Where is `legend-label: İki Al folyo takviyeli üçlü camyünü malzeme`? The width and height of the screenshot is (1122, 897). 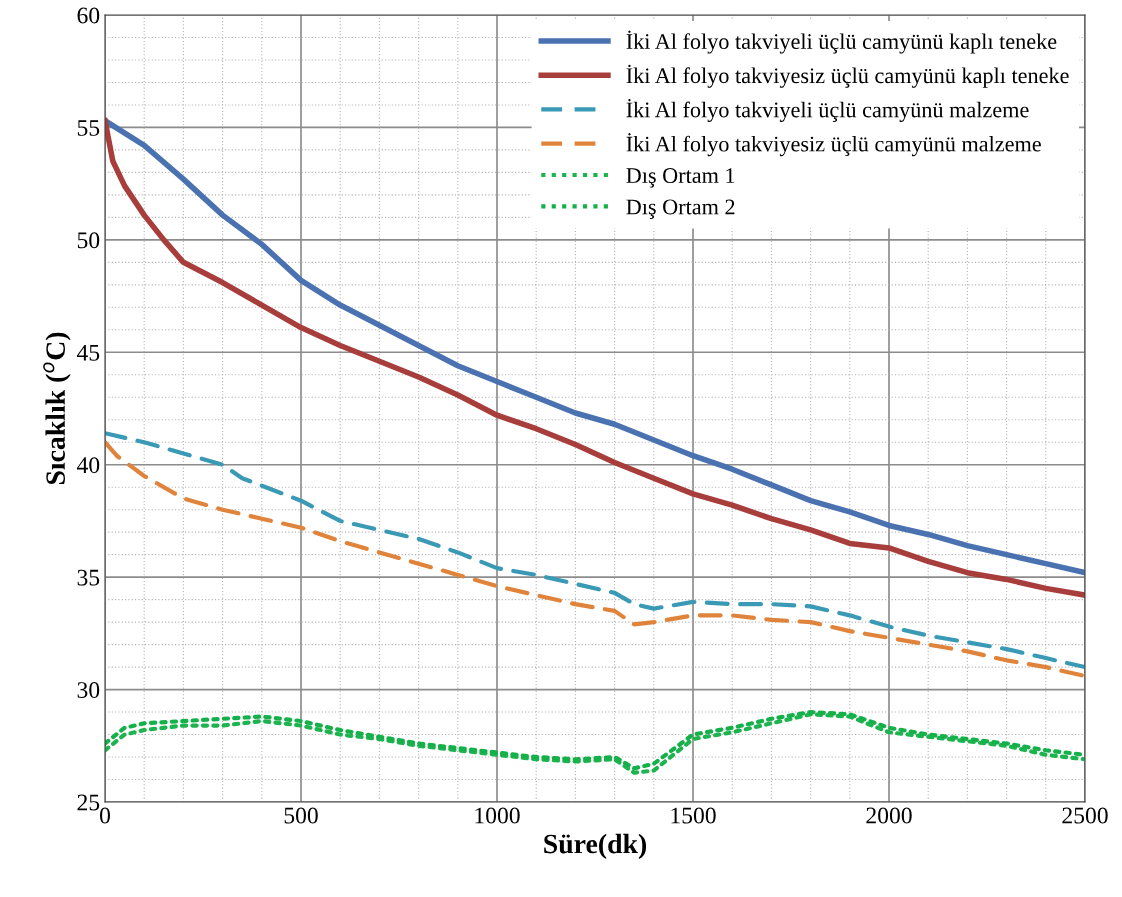 legend-label: İki Al folyo takviyeli üçlü camyünü malzeme is located at coordinates (827, 110).